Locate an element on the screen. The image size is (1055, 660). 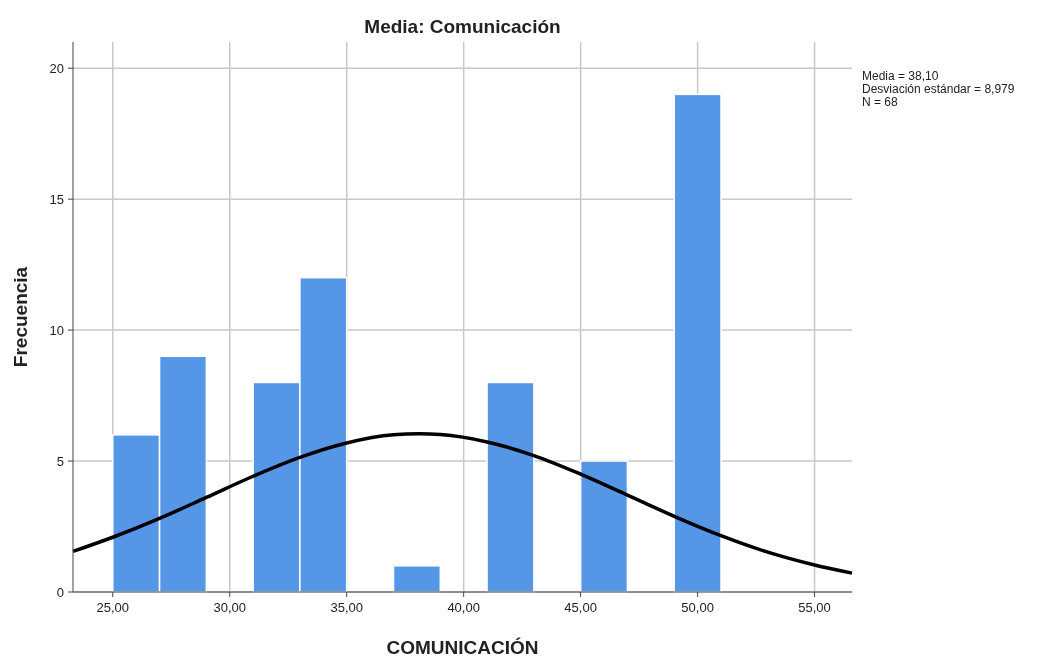
x-tick-label: 30,00 is located at coordinates (230, 607).